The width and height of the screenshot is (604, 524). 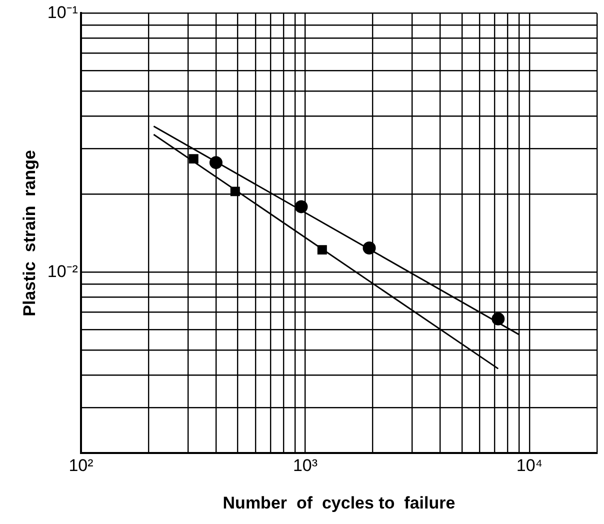 I want to click on y-tick-label: 10⁻¹, so click(x=62, y=12).